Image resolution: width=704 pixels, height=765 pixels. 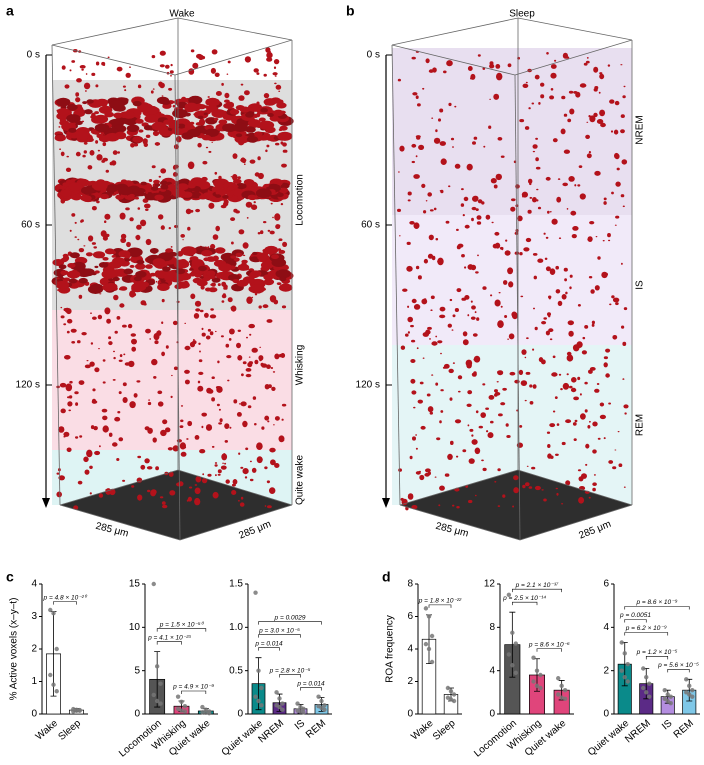 I want to click on p-value: p = 1.8 × 10⁻²², so click(x=440, y=601).